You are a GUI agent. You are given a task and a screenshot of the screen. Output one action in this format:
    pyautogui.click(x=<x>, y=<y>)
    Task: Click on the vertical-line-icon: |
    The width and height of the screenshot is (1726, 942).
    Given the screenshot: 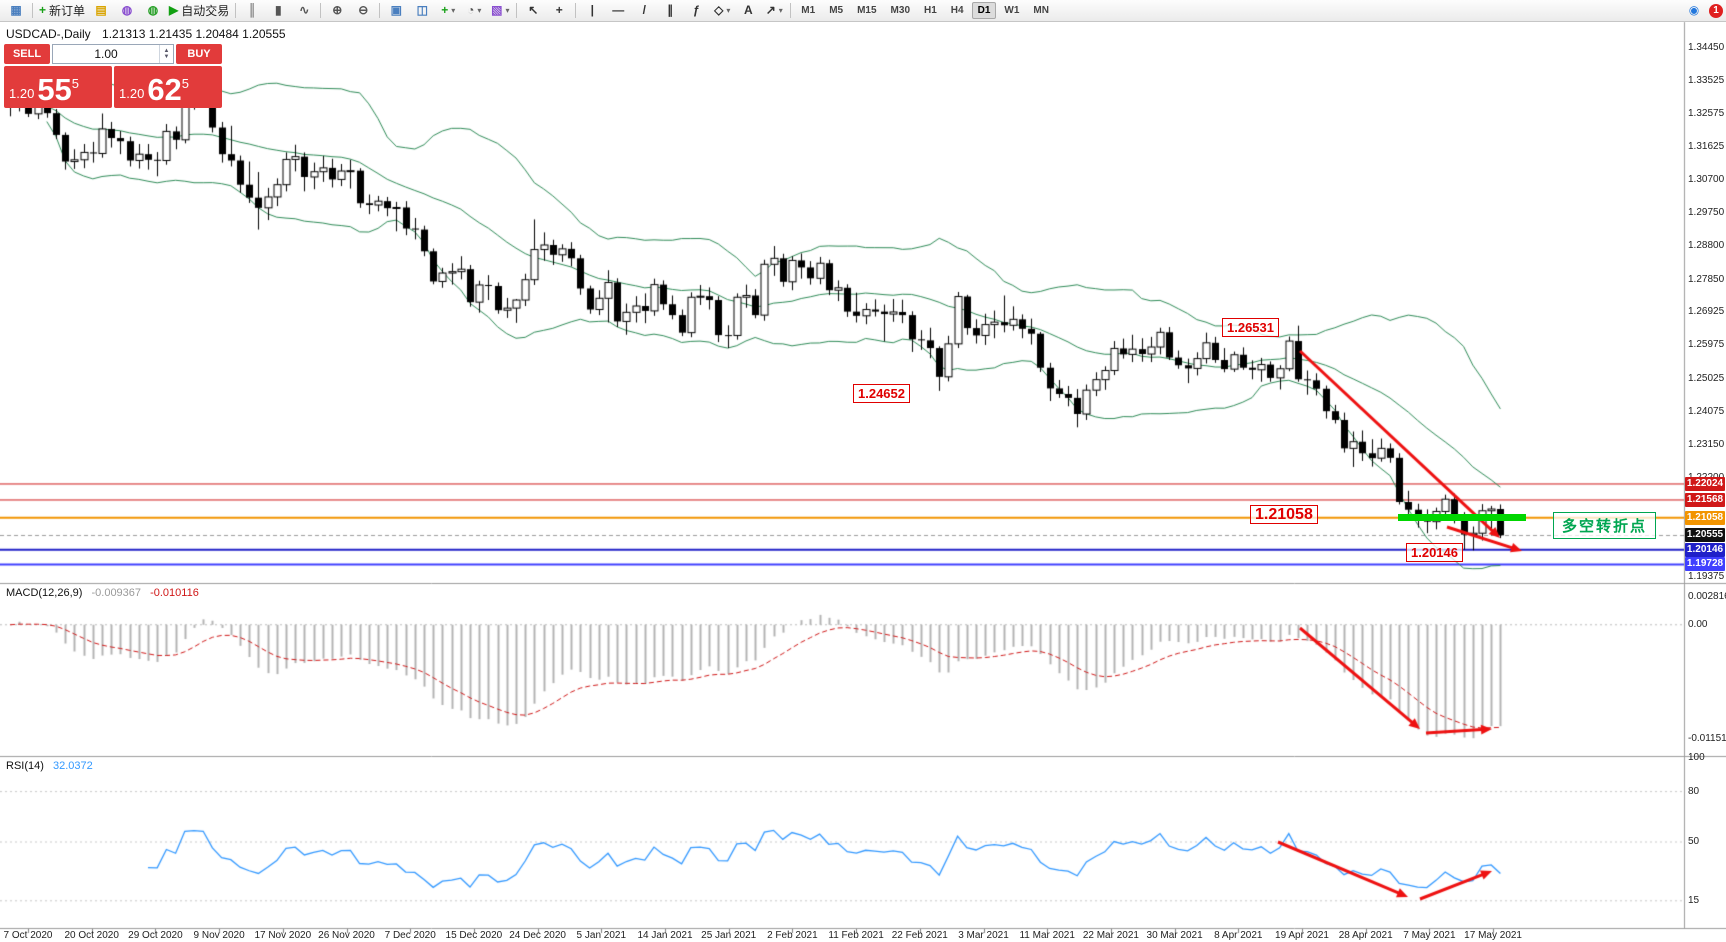 What is the action you would take?
    pyautogui.click(x=592, y=10)
    